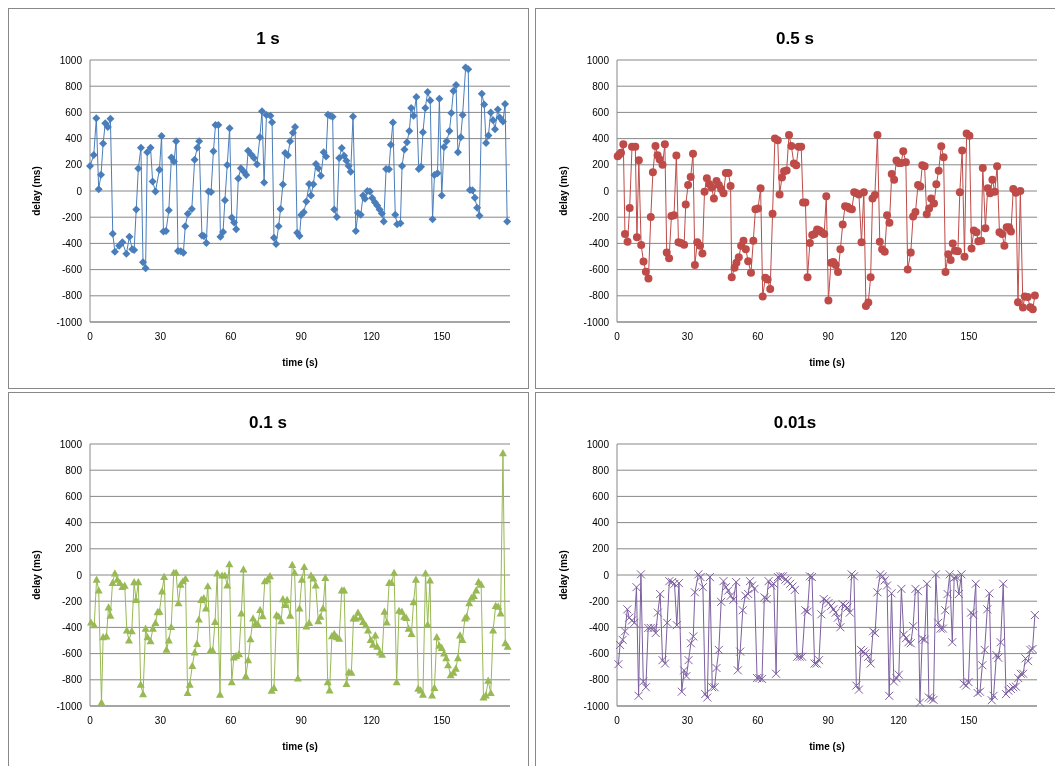  Describe the element at coordinates (795, 38) in the screenshot. I see `chart-title: 0.5 s` at that location.